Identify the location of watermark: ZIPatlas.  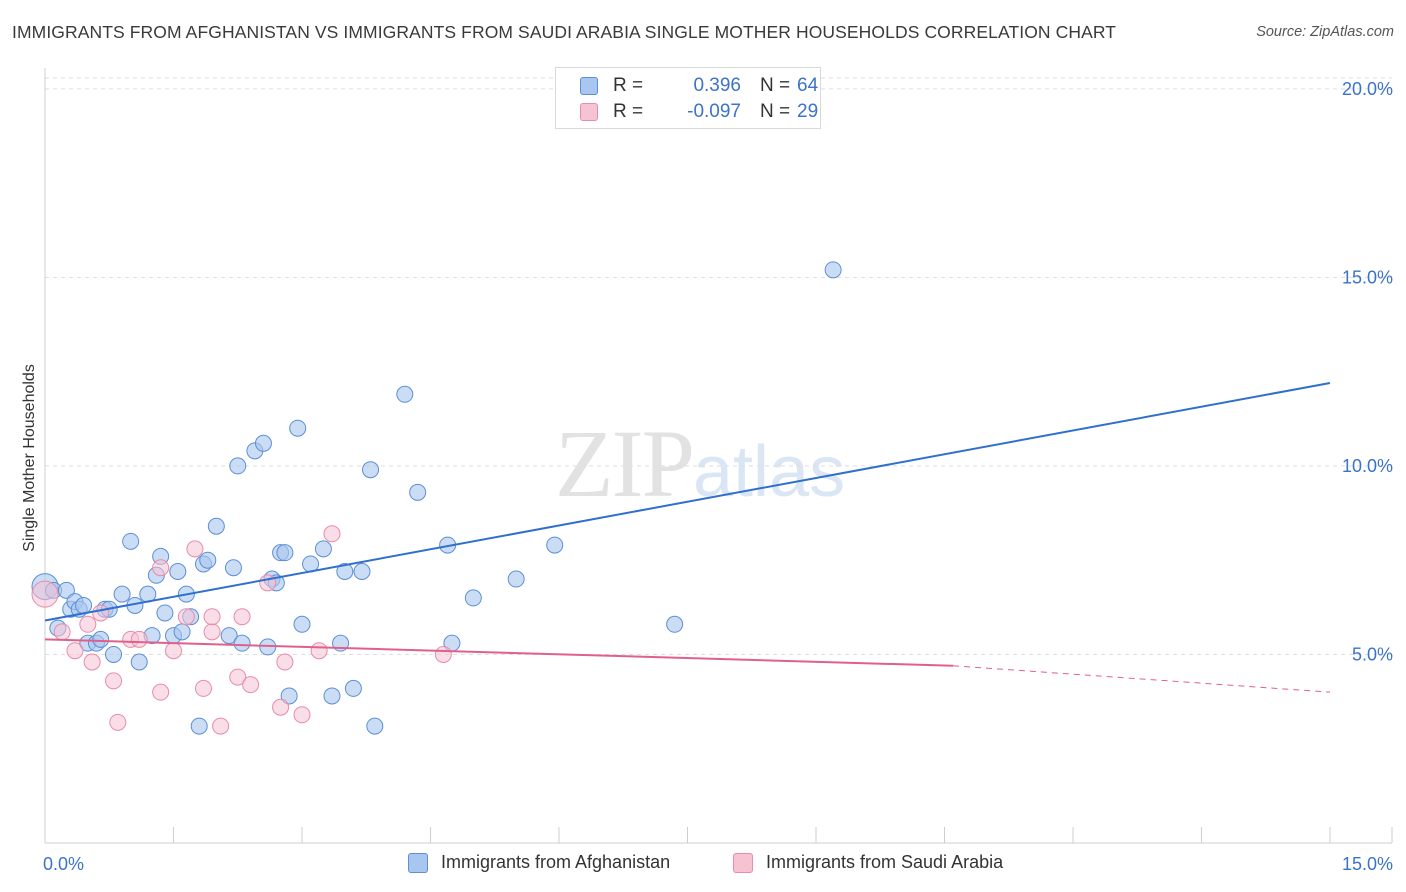
(700, 463).